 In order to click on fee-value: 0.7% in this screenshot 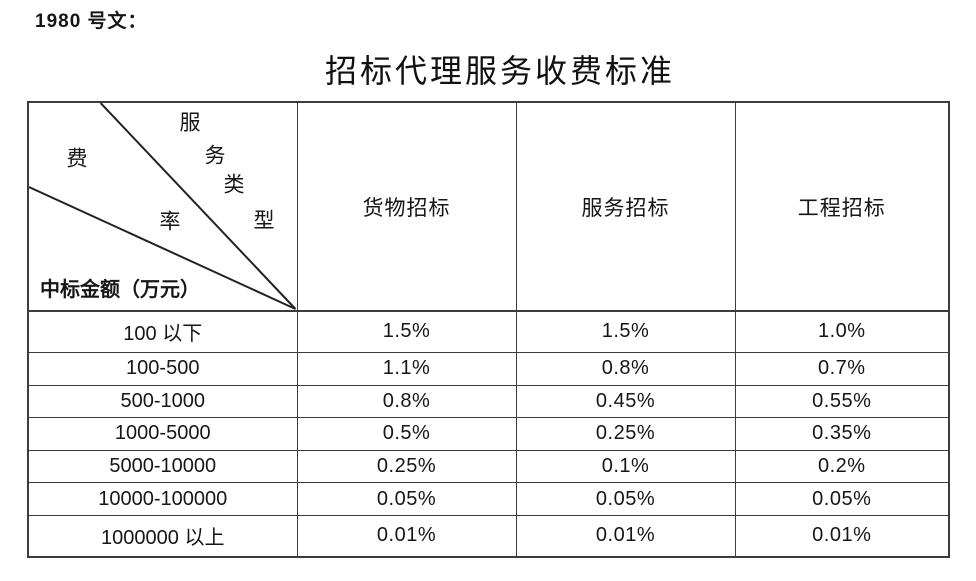, I will do `click(842, 368)`.